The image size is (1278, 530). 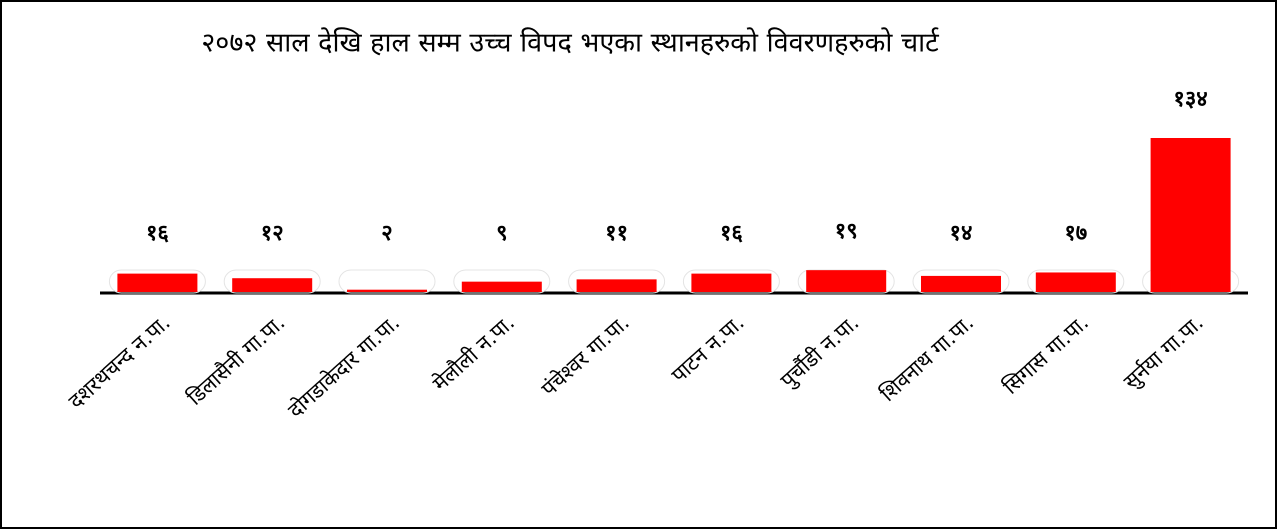 I want to click on value-label: १९, so click(x=846, y=231).